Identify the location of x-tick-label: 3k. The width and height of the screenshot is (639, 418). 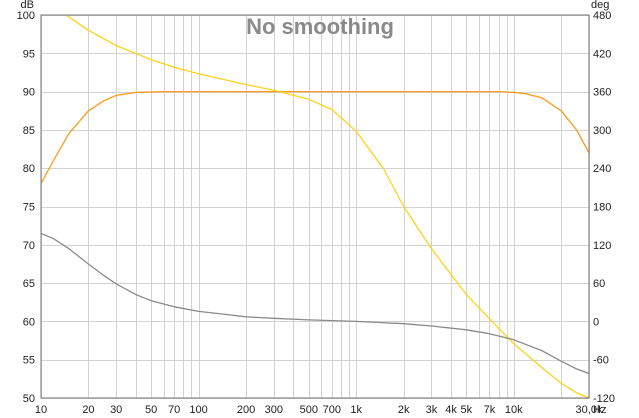
(432, 410).